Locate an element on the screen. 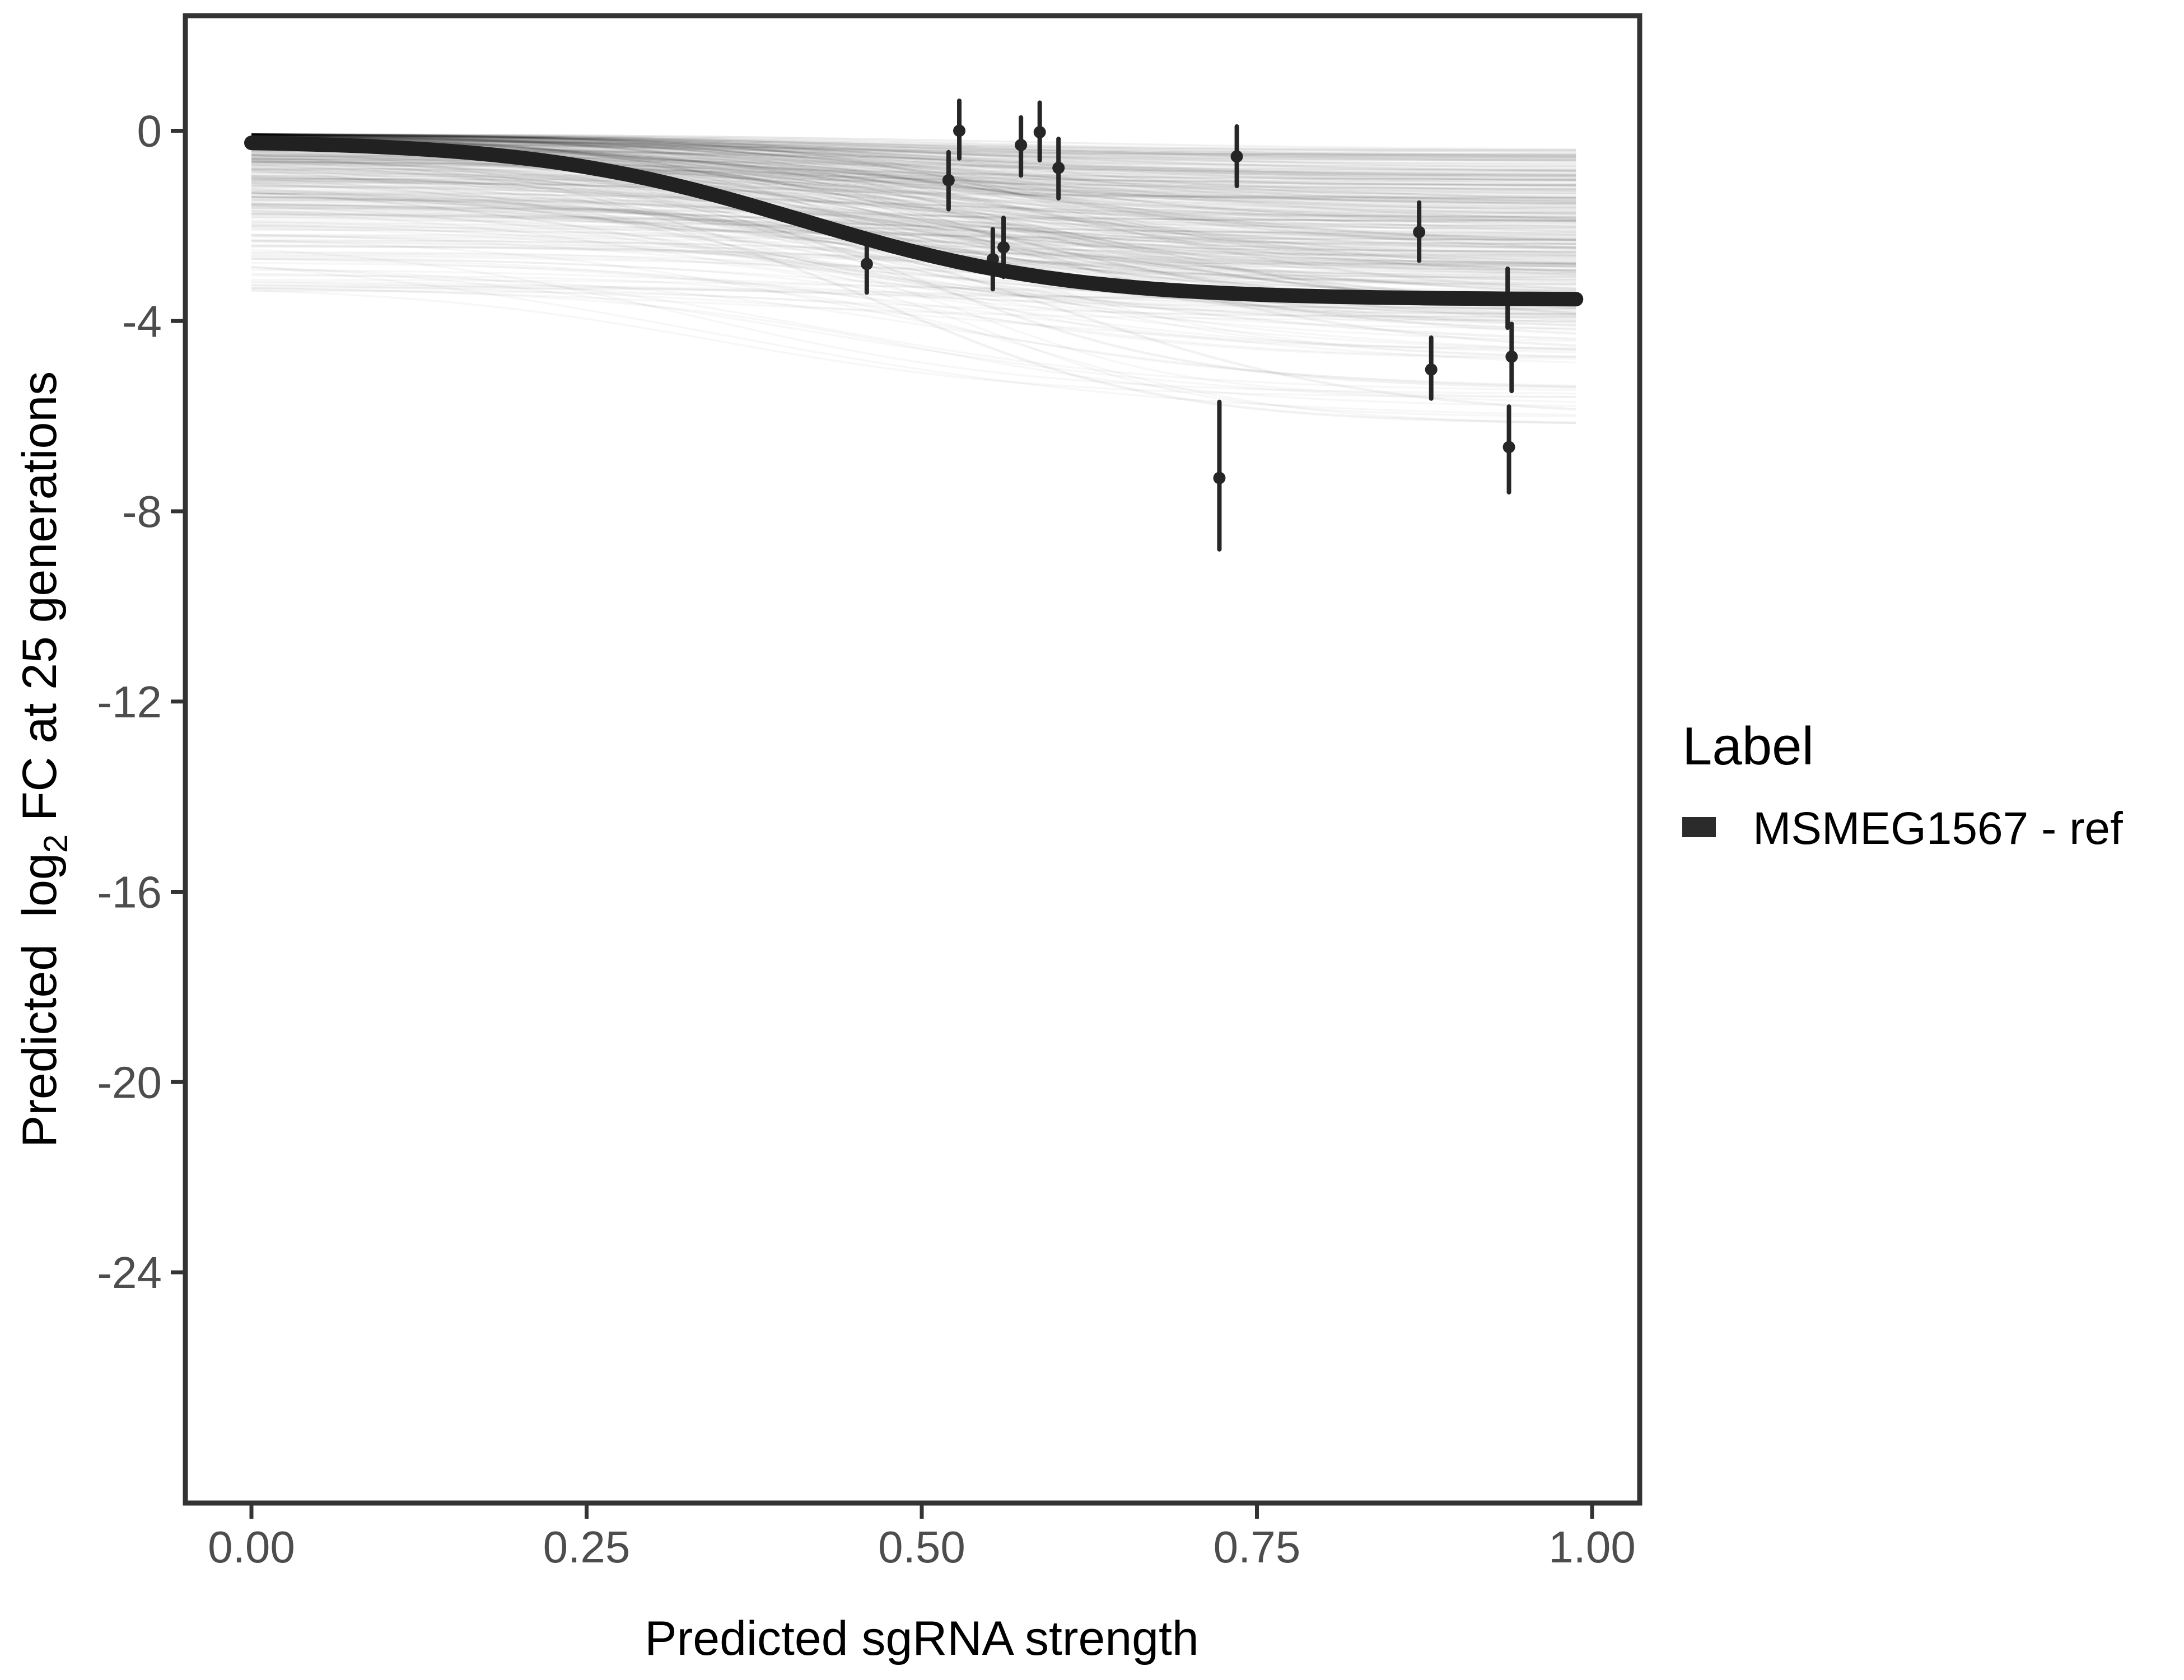 The height and width of the screenshot is (1680, 2184). y-axis-ticks is located at coordinates (177, 702).